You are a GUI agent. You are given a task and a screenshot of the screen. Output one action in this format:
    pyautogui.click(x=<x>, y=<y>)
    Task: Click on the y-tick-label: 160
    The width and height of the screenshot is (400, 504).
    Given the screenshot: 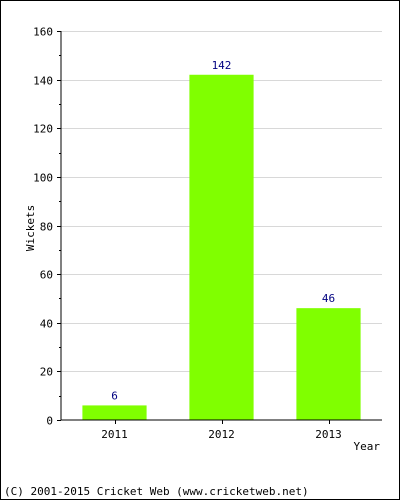 What is the action you would take?
    pyautogui.click(x=43, y=32)
    